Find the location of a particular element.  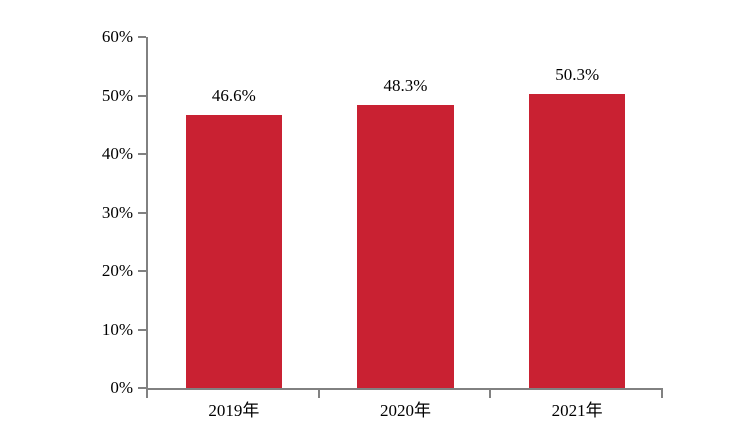

y-axis is located at coordinates (147, 213).